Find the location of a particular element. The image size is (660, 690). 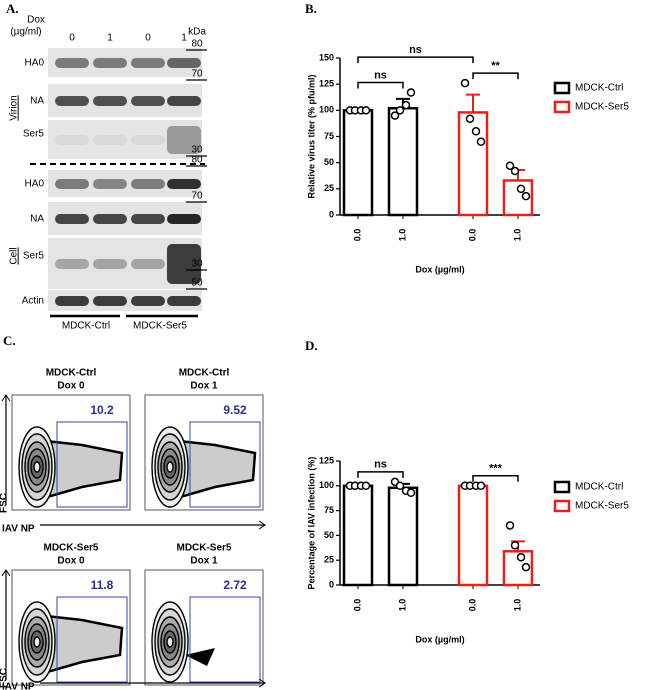

blot-label: Ser5 is located at coordinates (34, 256).